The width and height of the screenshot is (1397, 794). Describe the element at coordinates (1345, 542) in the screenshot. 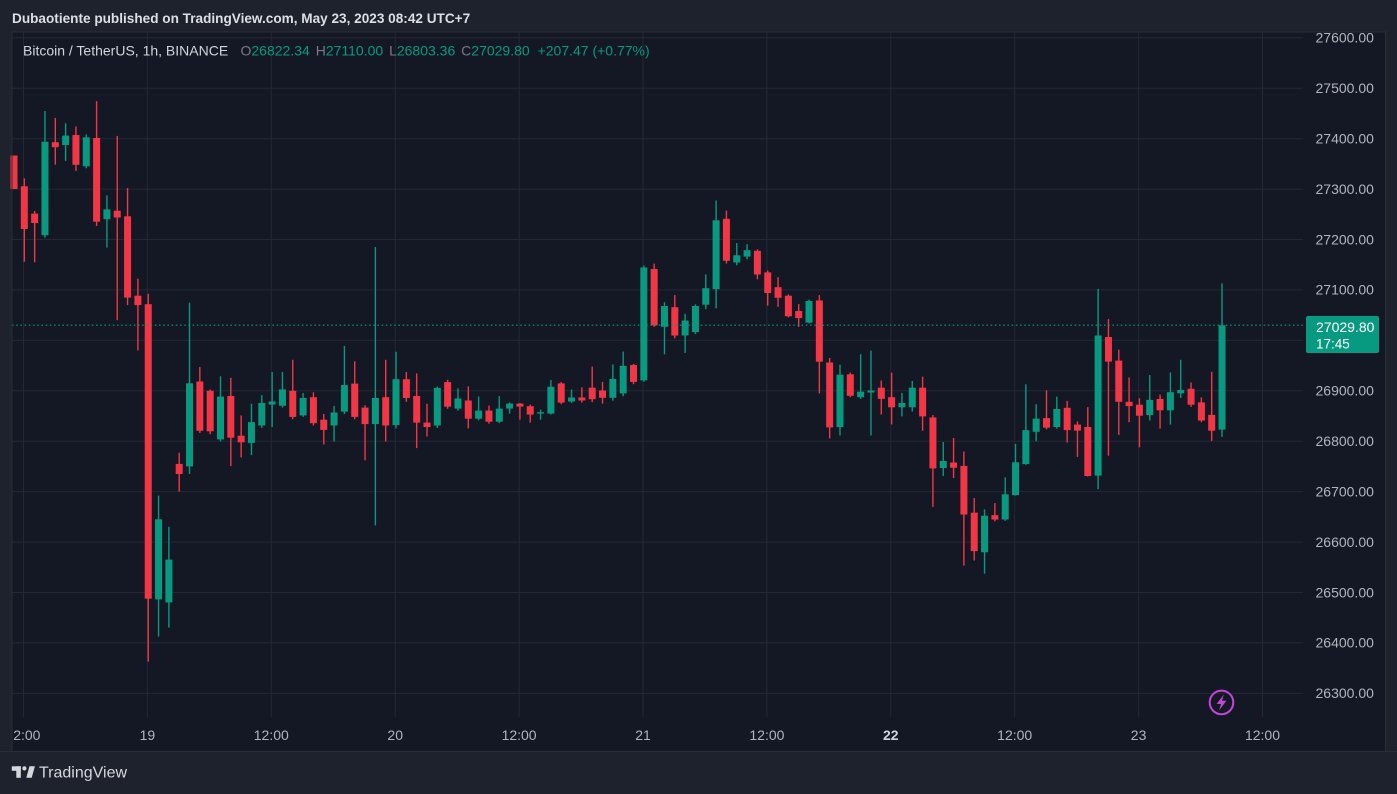

I see `svg-text: 26600.00` at that location.